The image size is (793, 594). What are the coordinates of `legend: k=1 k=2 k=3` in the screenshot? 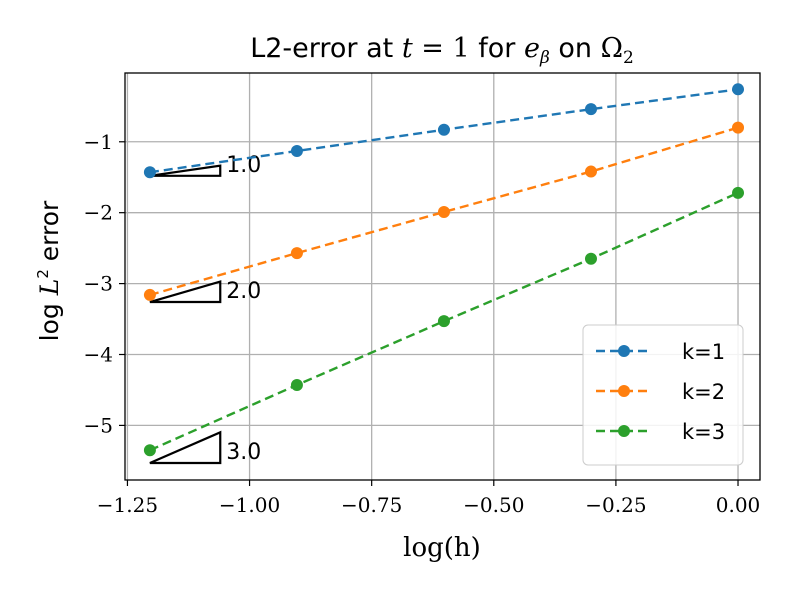 It's located at (663, 395).